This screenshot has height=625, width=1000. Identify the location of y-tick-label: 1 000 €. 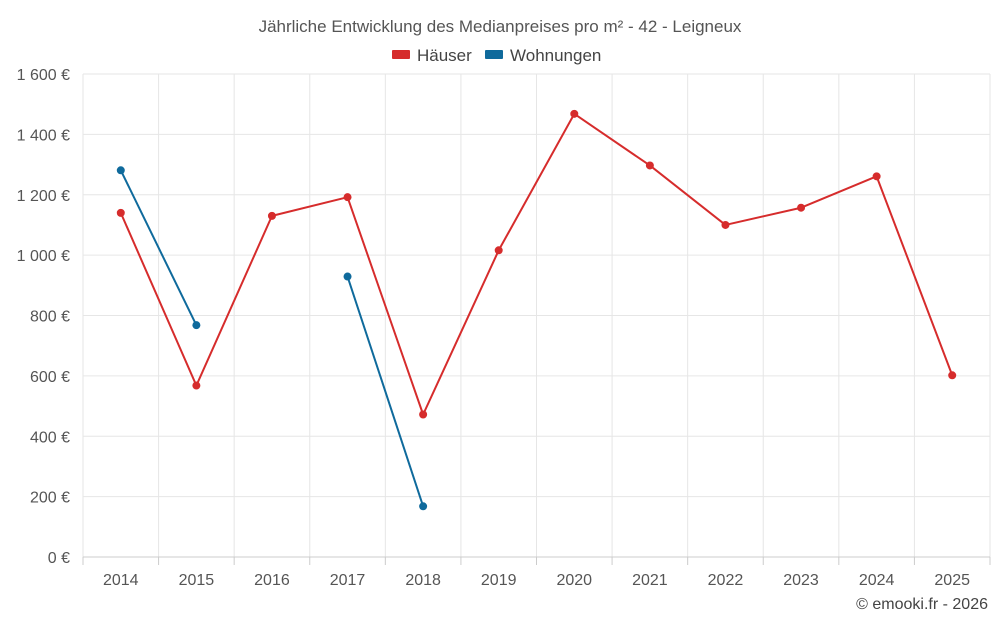
(43, 256).